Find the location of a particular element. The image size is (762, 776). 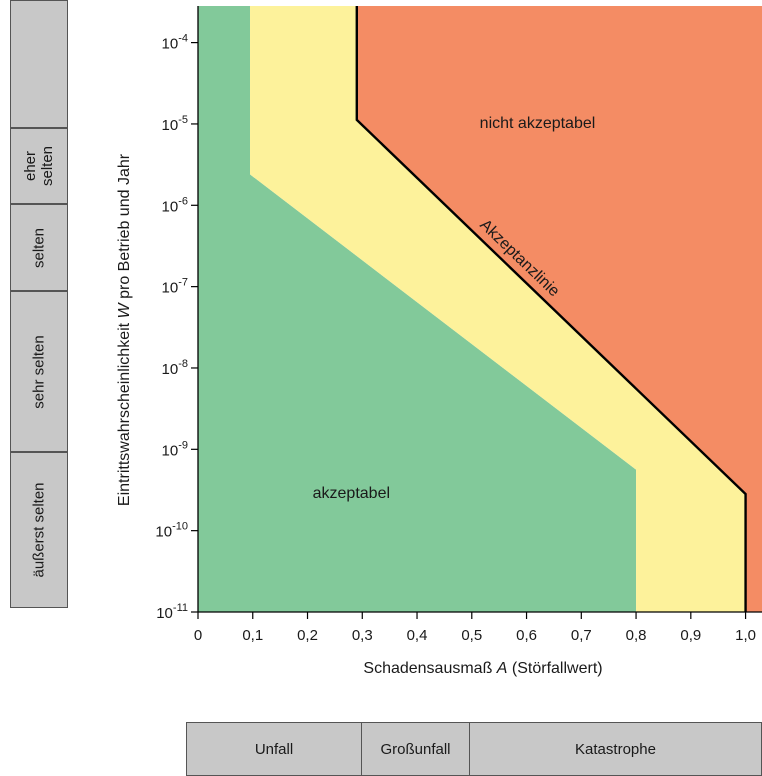

y-tick-label: 10⁻⁵ is located at coordinates (175, 124).